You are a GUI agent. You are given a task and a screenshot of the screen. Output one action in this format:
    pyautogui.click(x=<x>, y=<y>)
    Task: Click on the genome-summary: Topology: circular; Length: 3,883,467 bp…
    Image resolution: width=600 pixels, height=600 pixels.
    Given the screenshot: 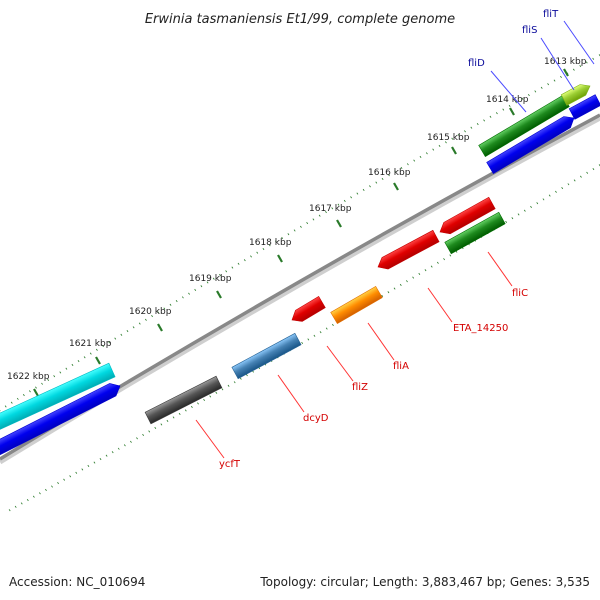 What is the action you would take?
    pyautogui.click(x=424, y=582)
    